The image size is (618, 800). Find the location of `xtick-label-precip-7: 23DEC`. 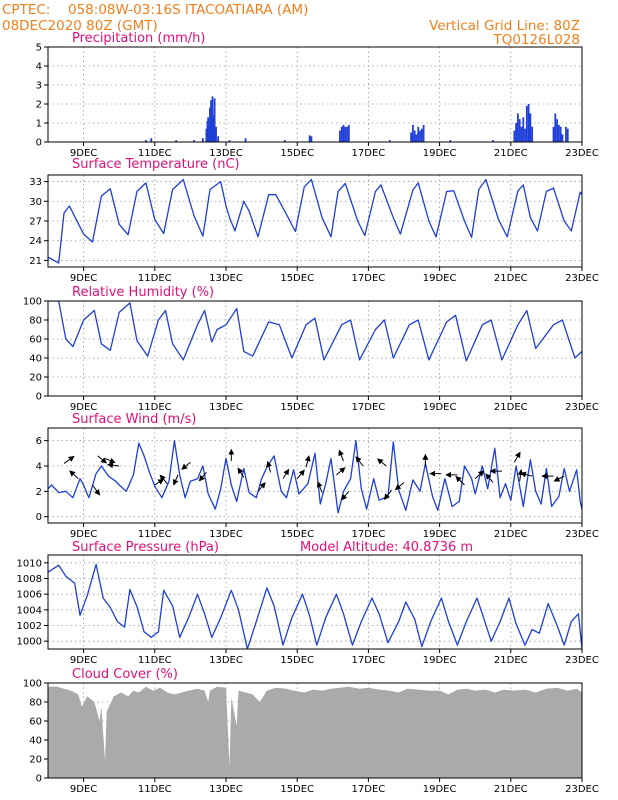

xtick-label-precip-7: 23DEC is located at coordinates (582, 153).